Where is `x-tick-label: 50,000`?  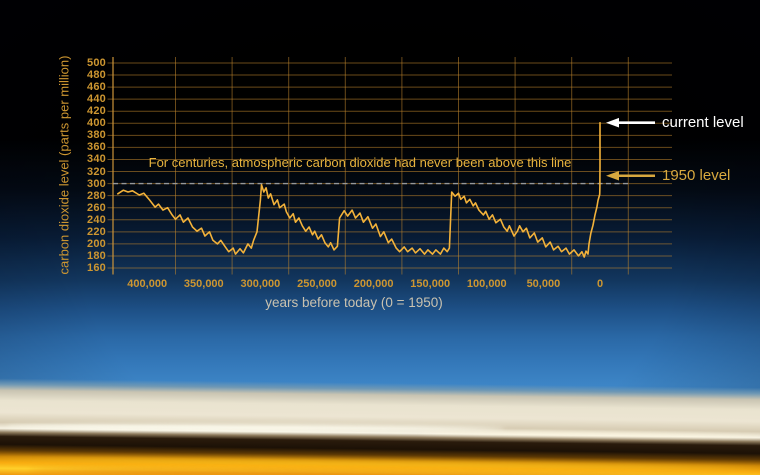 x-tick-label: 50,000 is located at coordinates (543, 284).